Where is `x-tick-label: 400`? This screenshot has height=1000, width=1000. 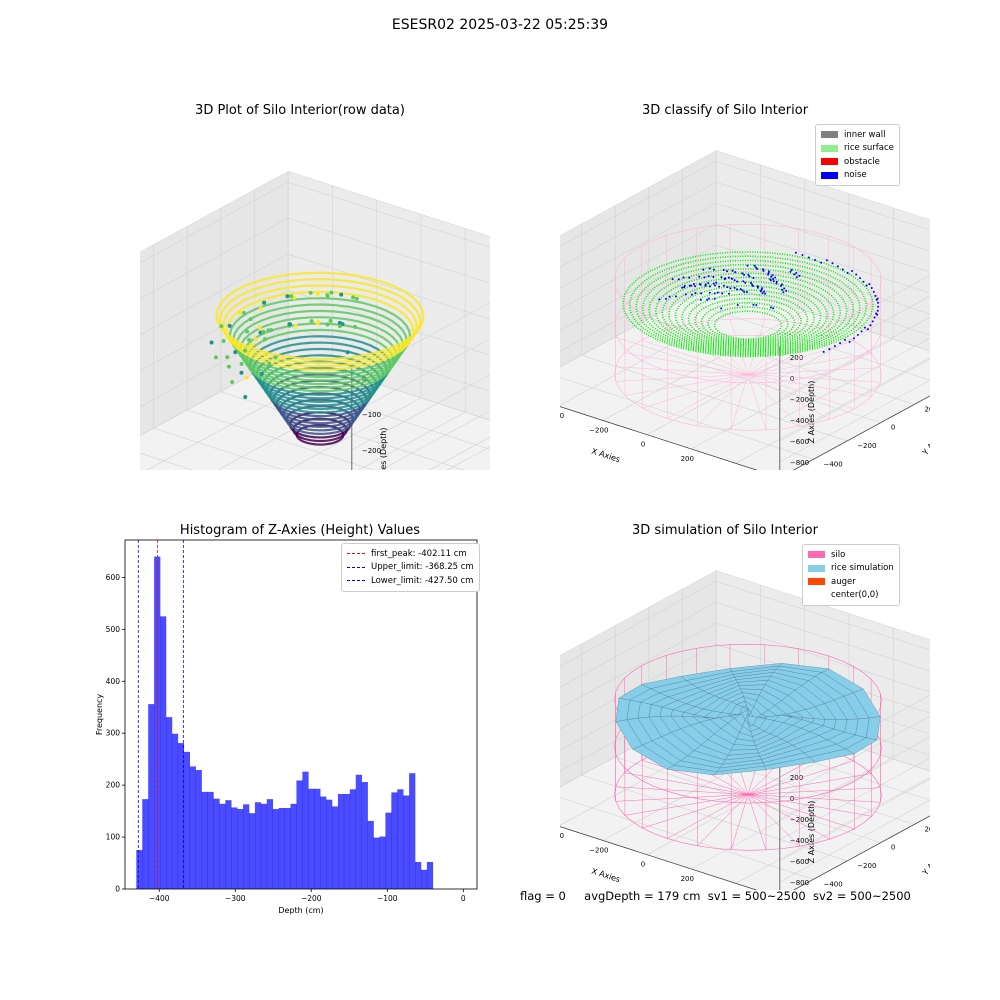 x-tick-label: 400 is located at coordinates (731, 889).